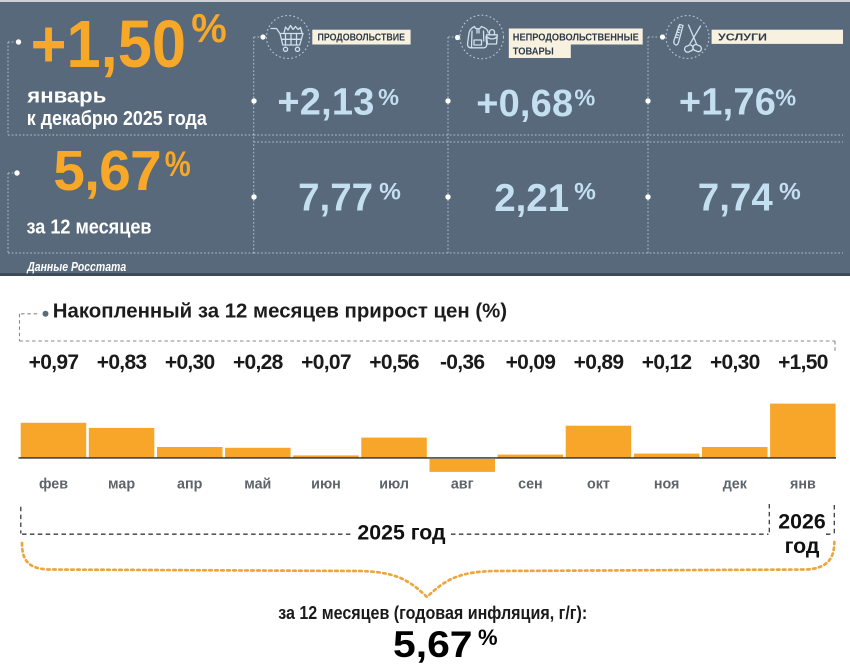 Image resolution: width=850 pixels, height=669 pixels. Describe the element at coordinates (76, 266) in the screenshot. I see `svg-text: Данные Росстата` at that location.